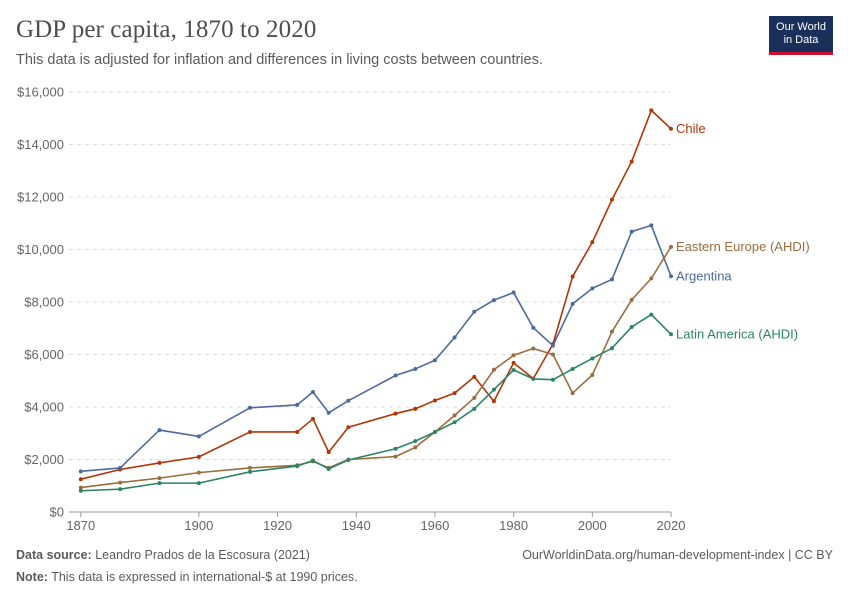 The width and height of the screenshot is (850, 600). I want to click on y-tick-label: $2,000, so click(44, 459).